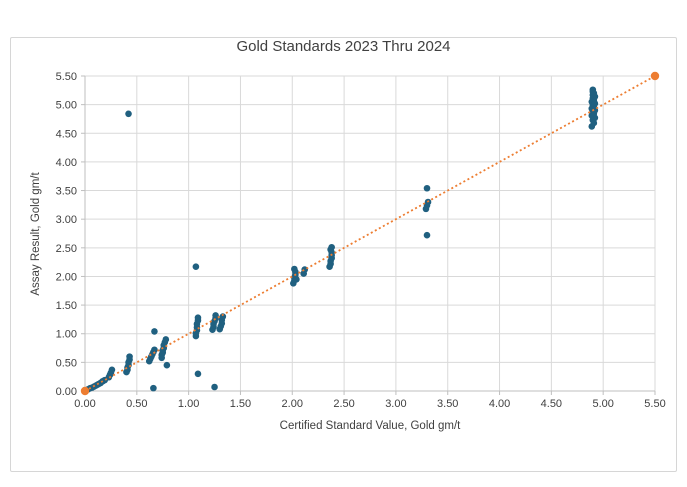  I want to click on y-tick-label: 5.50, so click(66, 77).